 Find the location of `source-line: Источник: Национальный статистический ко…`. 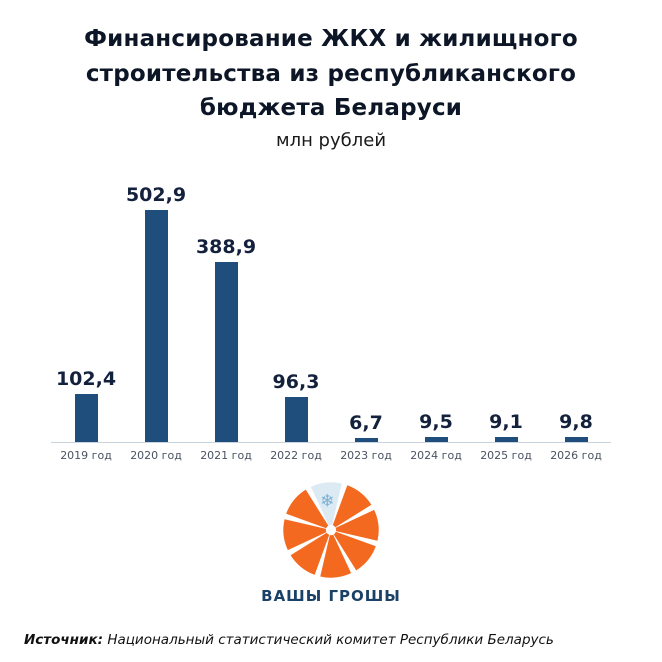

source-line: Источник: Национальный статистический ко… is located at coordinates (331, 647).